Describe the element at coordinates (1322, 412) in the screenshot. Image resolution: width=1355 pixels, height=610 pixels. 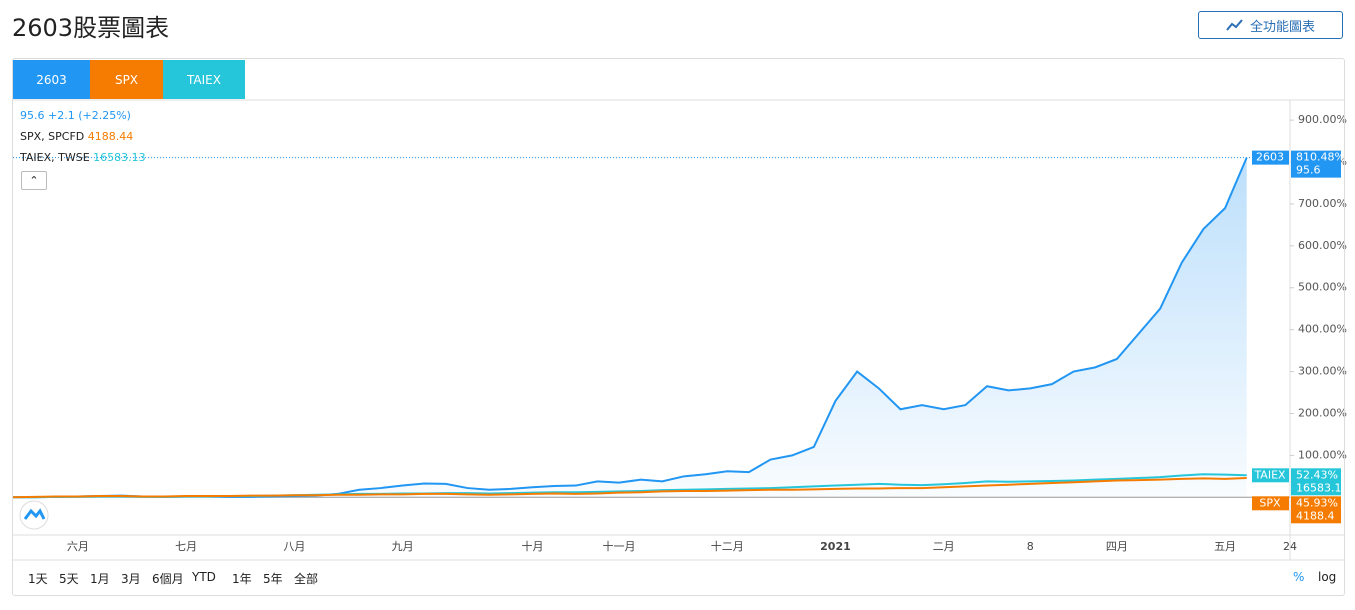
I see `y-tick-label: 200.00%` at that location.